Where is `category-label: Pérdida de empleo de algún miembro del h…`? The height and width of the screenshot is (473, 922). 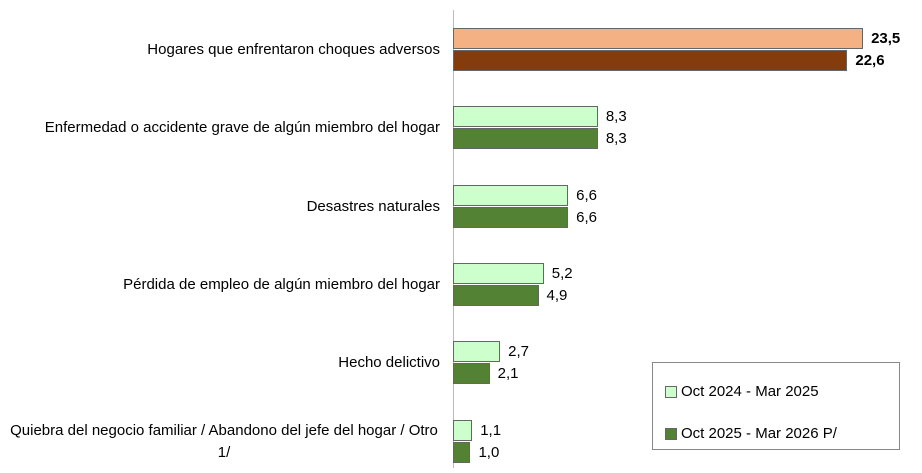 category-label: Pérdida de empleo de algún miembro del h… is located at coordinates (220, 285).